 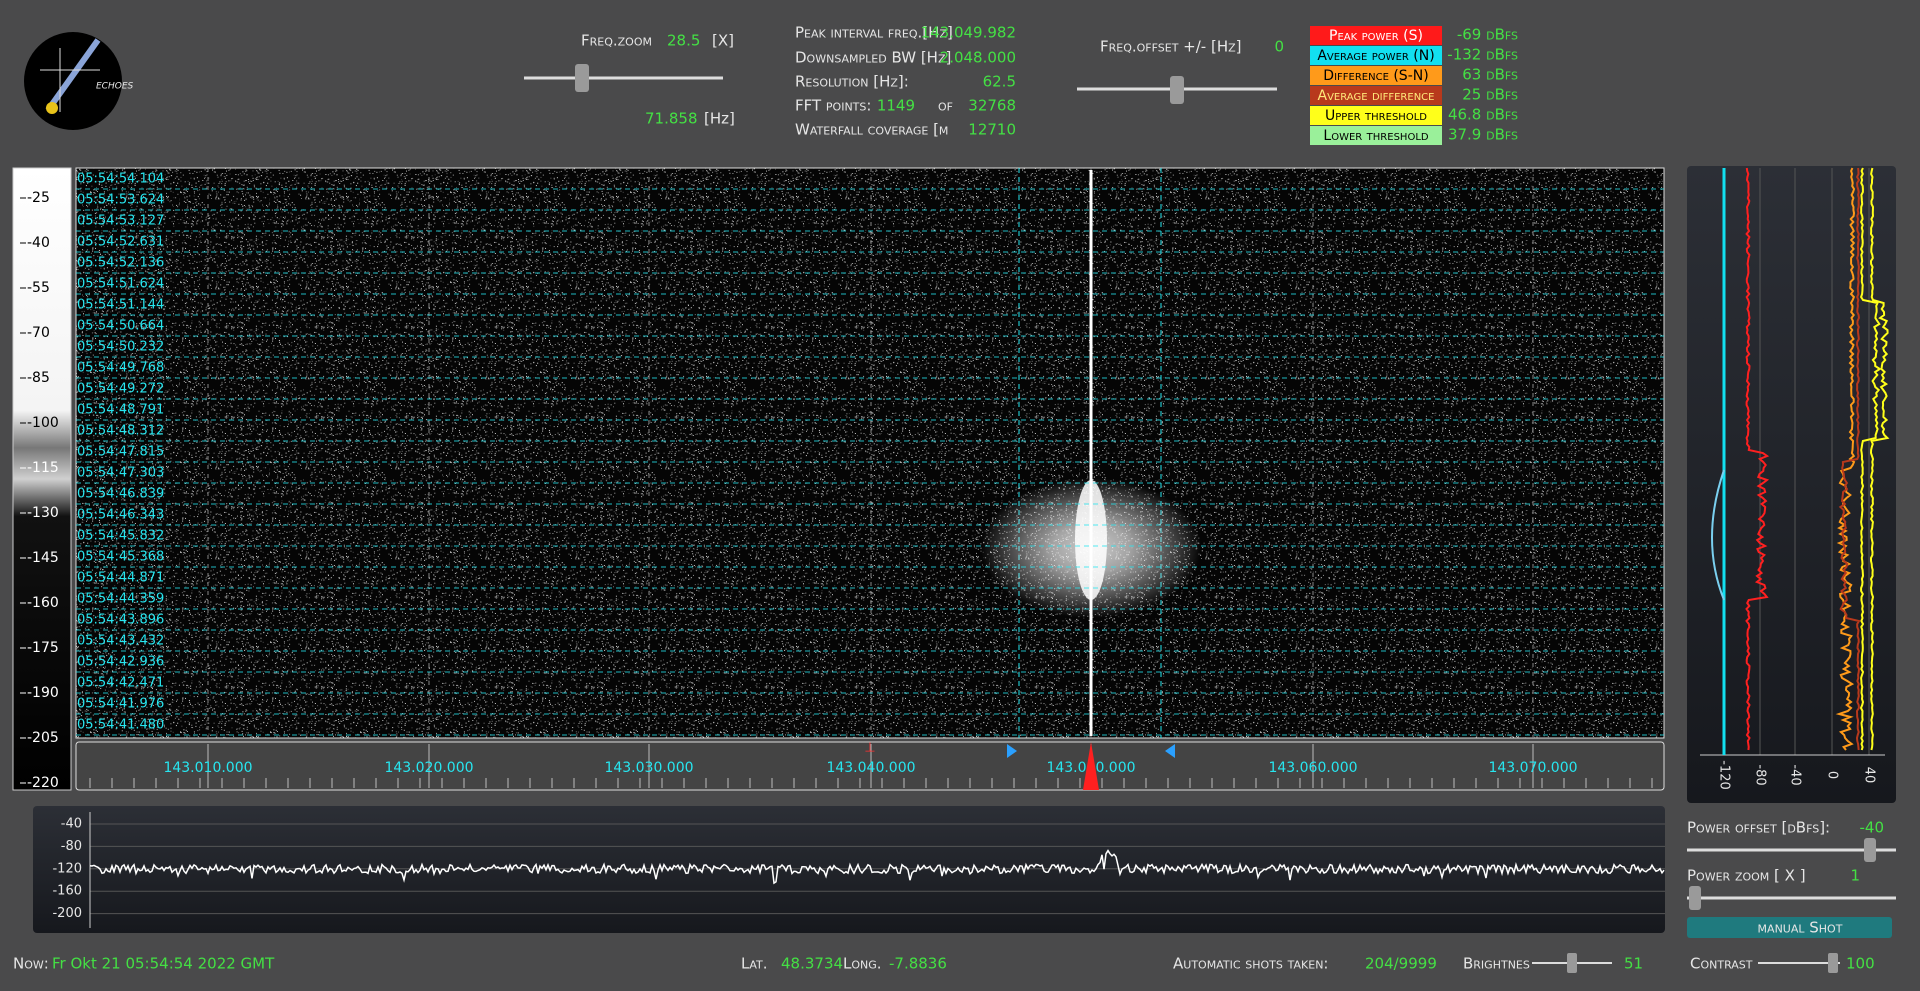 I want to click on info-label: FFT points:, so click(x=833, y=106).